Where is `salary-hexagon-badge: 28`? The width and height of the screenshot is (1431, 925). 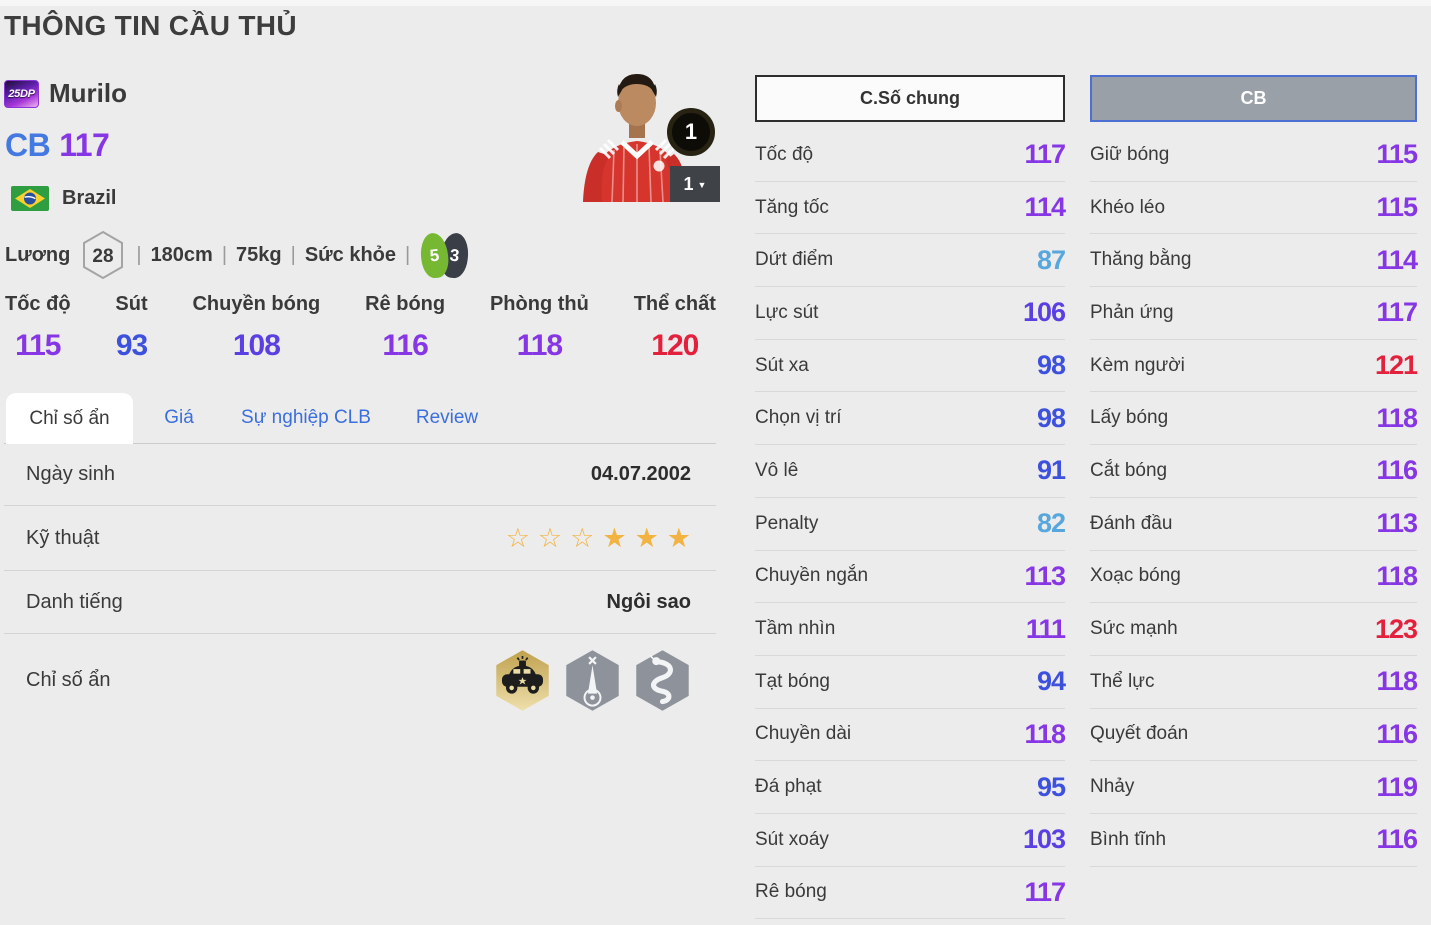
salary-hexagon-badge: 28 is located at coordinates (103, 255).